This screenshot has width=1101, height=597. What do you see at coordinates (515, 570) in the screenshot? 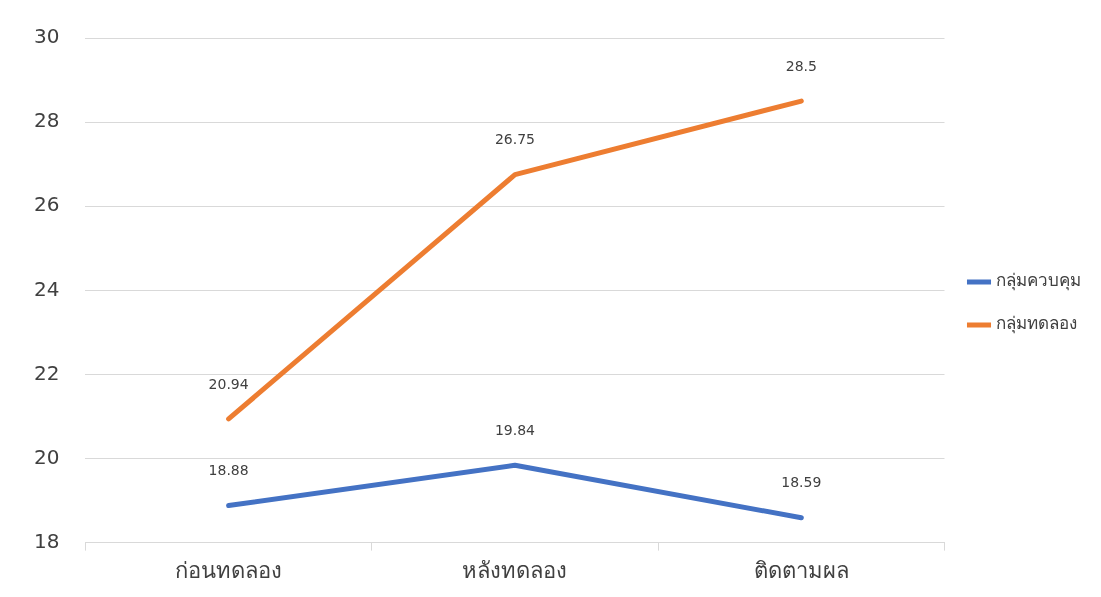
I see `x-tick-label: หลังทดลอง` at bounding box center [515, 570].